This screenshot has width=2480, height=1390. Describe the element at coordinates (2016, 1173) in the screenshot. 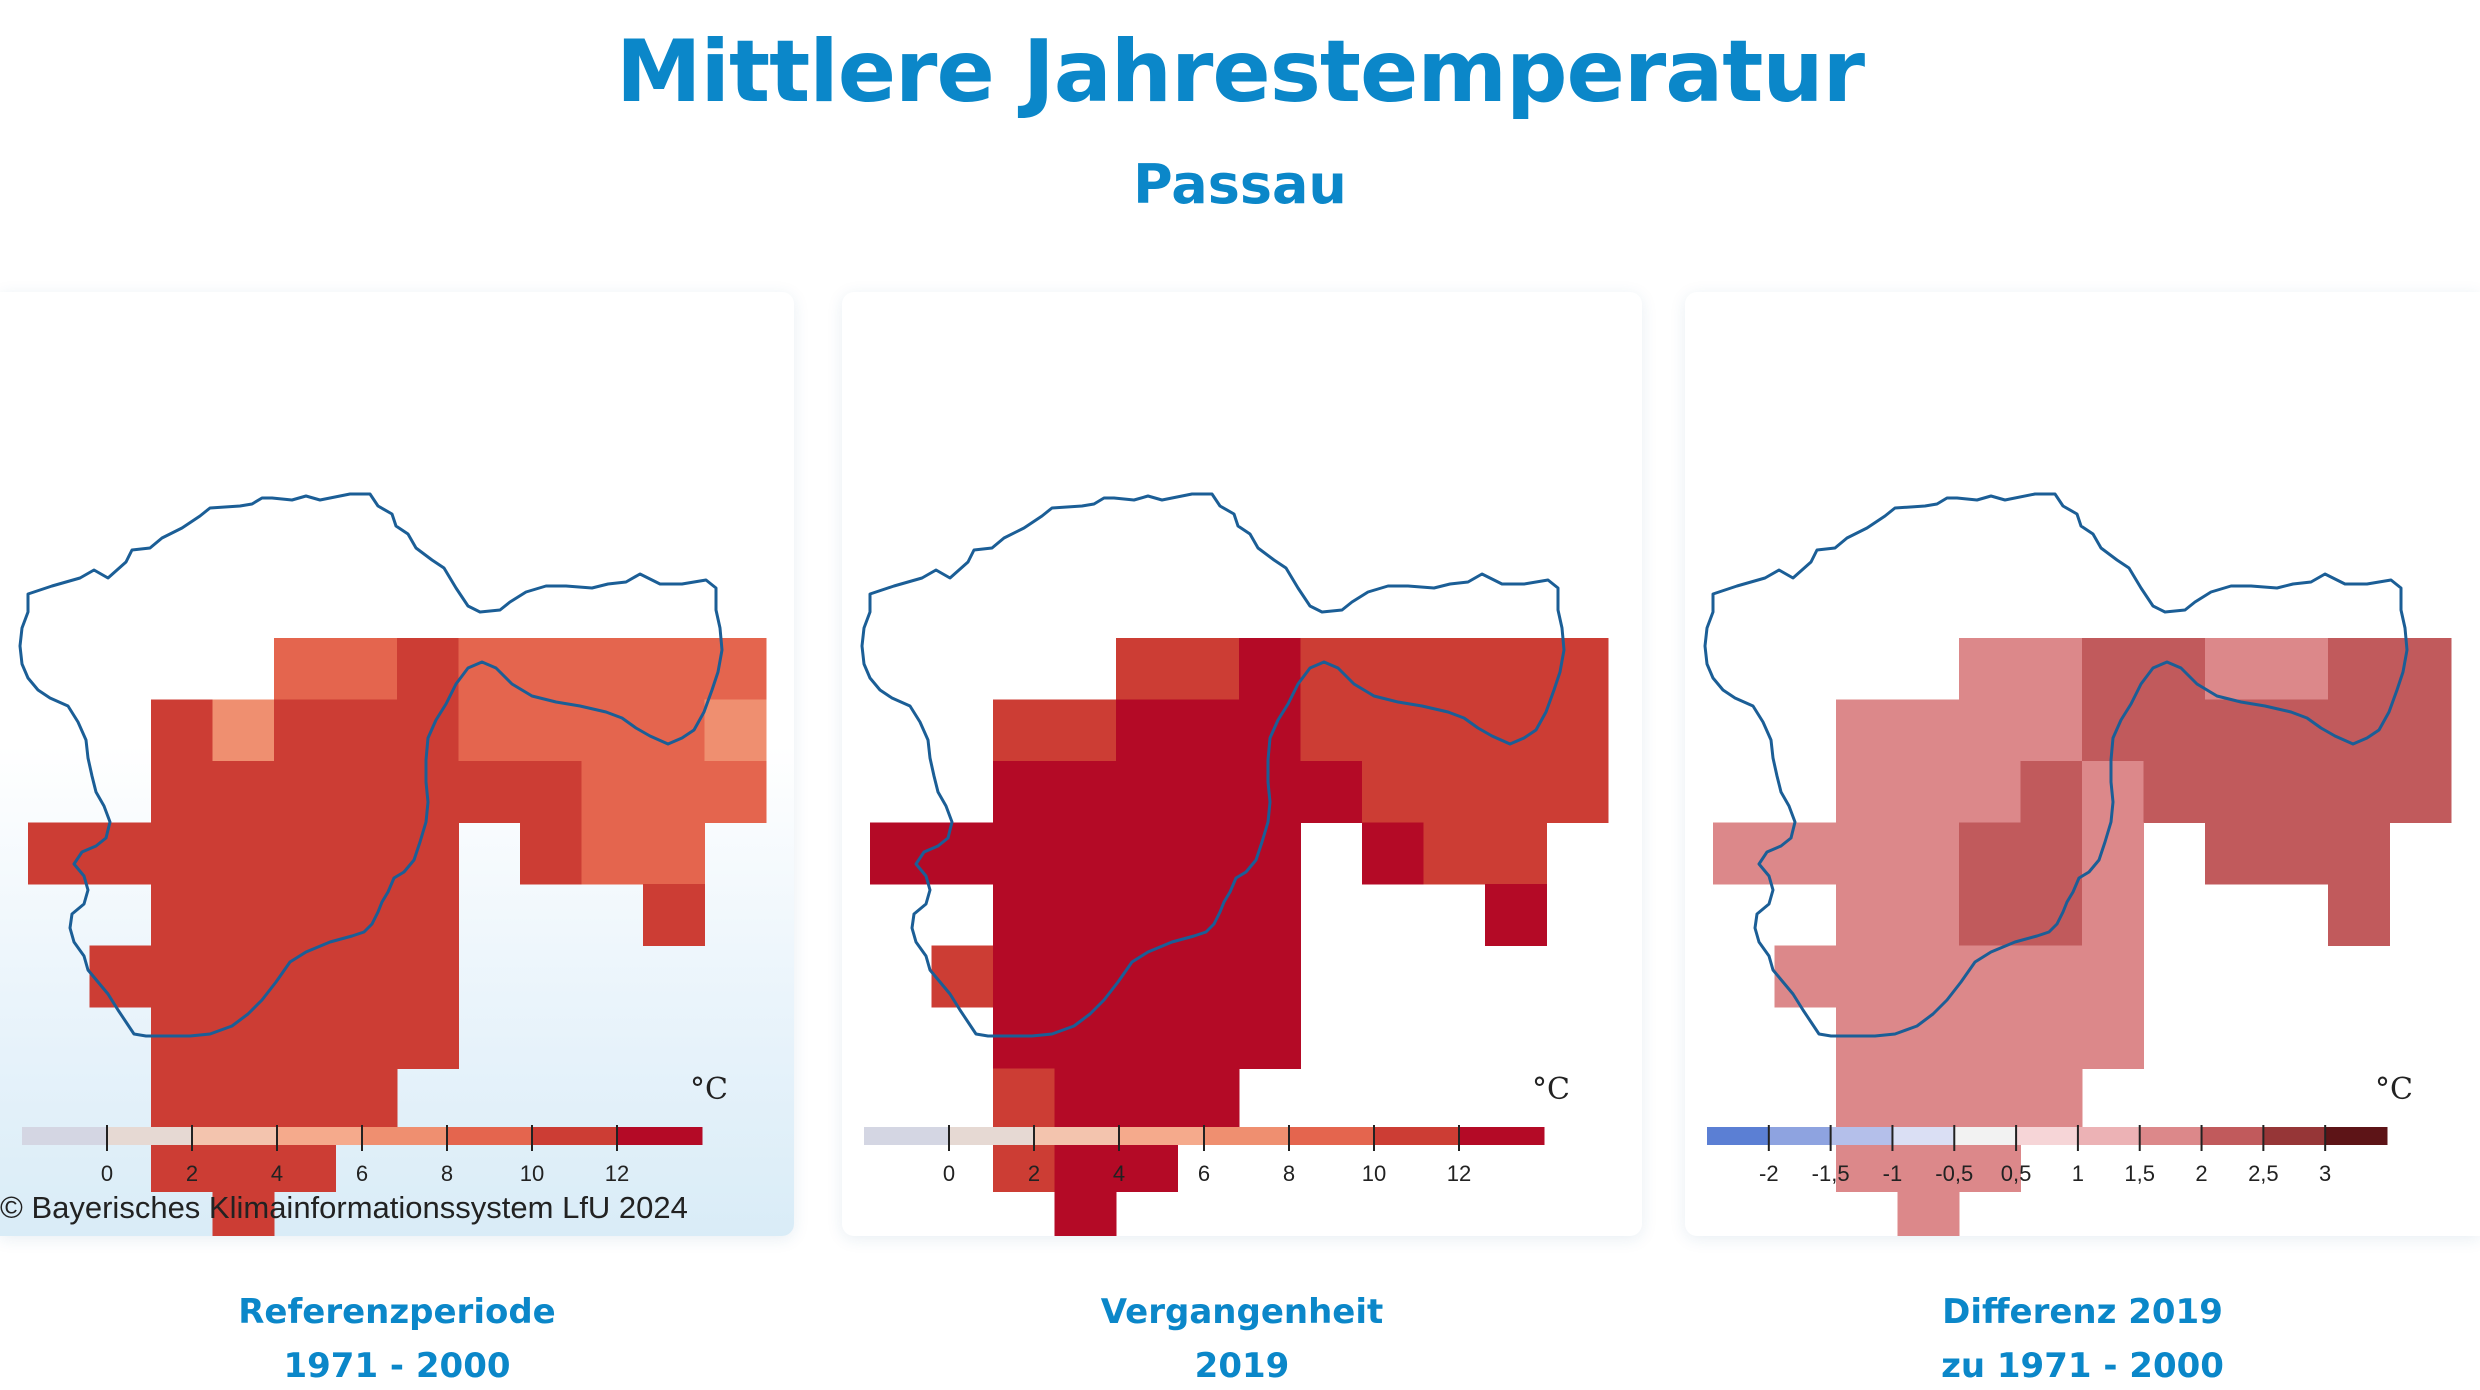

I see `legend-tick-label: 0,5` at that location.